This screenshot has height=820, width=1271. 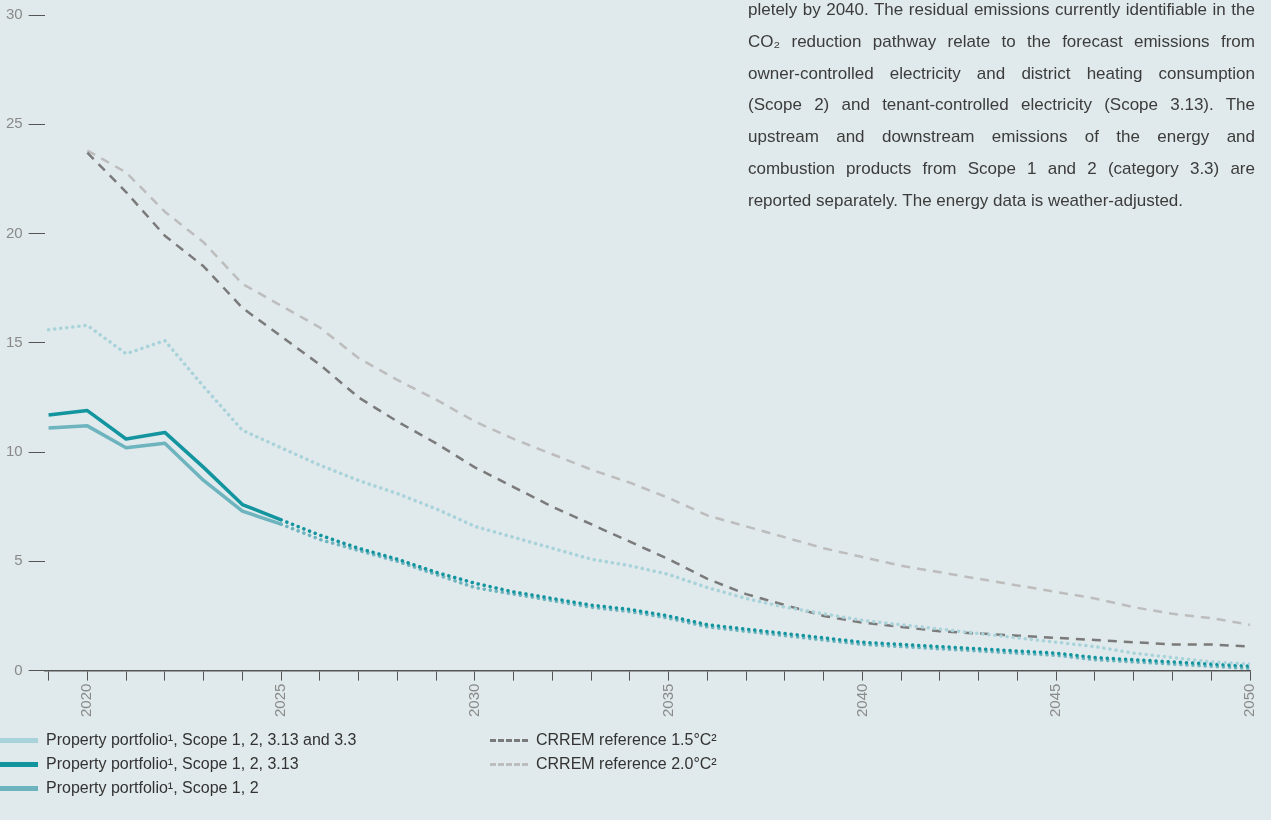 I want to click on x-tick-label: 2030, so click(x=474, y=700).